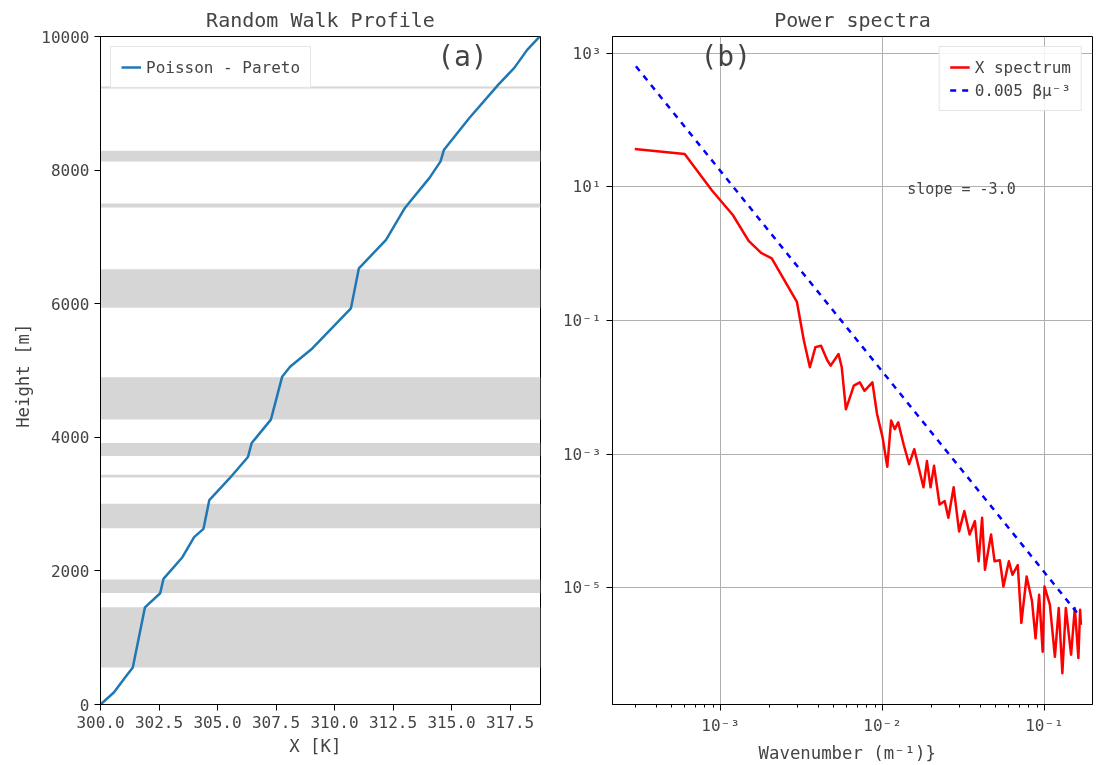 The image size is (1104, 765). Describe the element at coordinates (462, 56) in the screenshot. I see `annotation: (a)` at that location.